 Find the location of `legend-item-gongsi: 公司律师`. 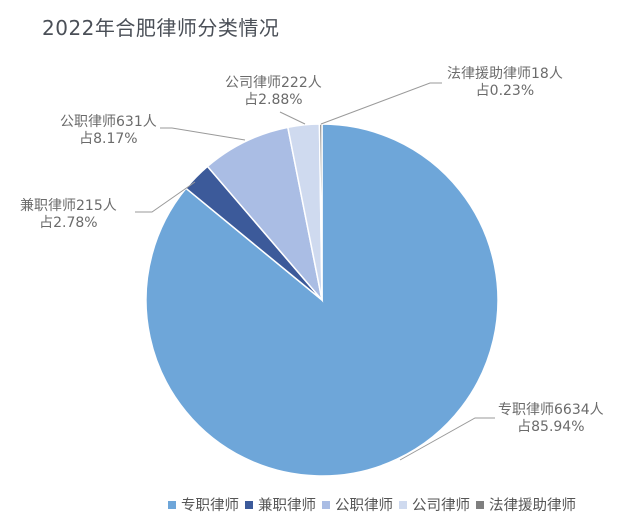

legend-item-gongsi: 公司律师 is located at coordinates (434, 504).